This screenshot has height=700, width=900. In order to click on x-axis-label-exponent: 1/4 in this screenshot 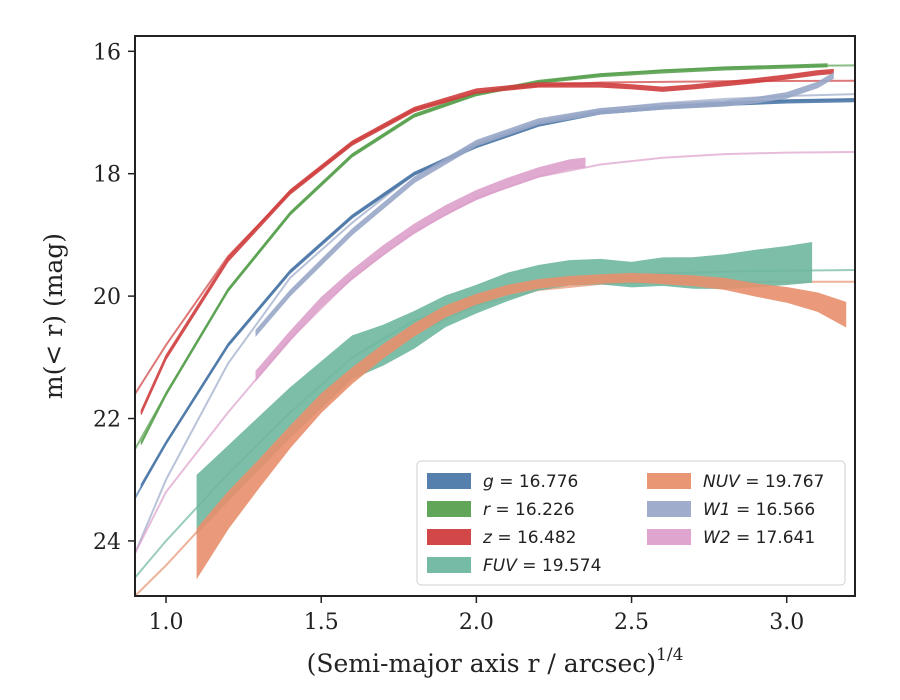, I will do `click(669, 655)`.